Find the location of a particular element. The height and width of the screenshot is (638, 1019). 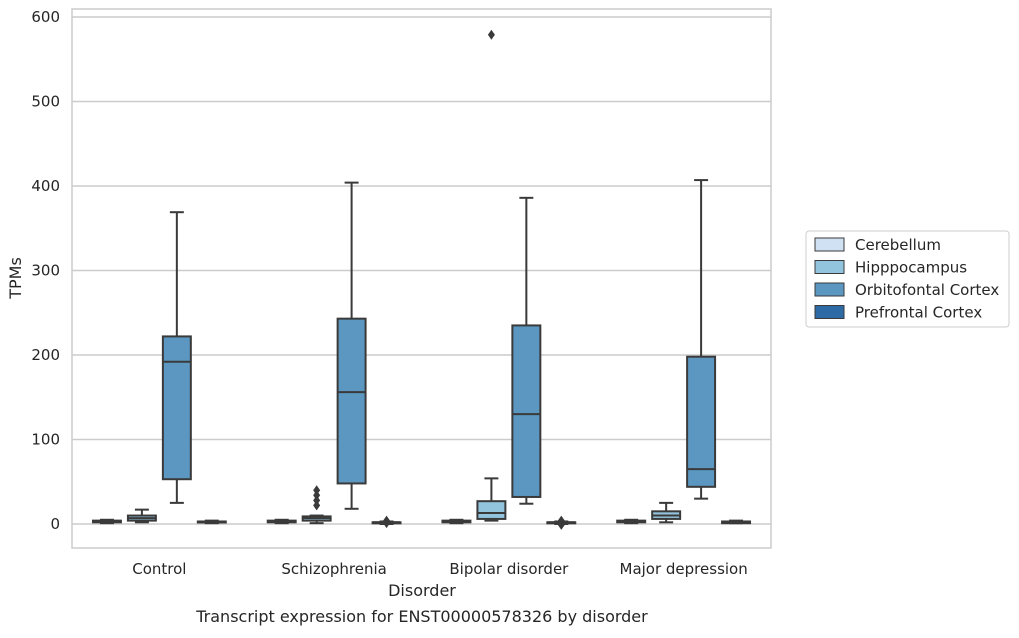

y-tick-label: 500 is located at coordinates (45, 102).